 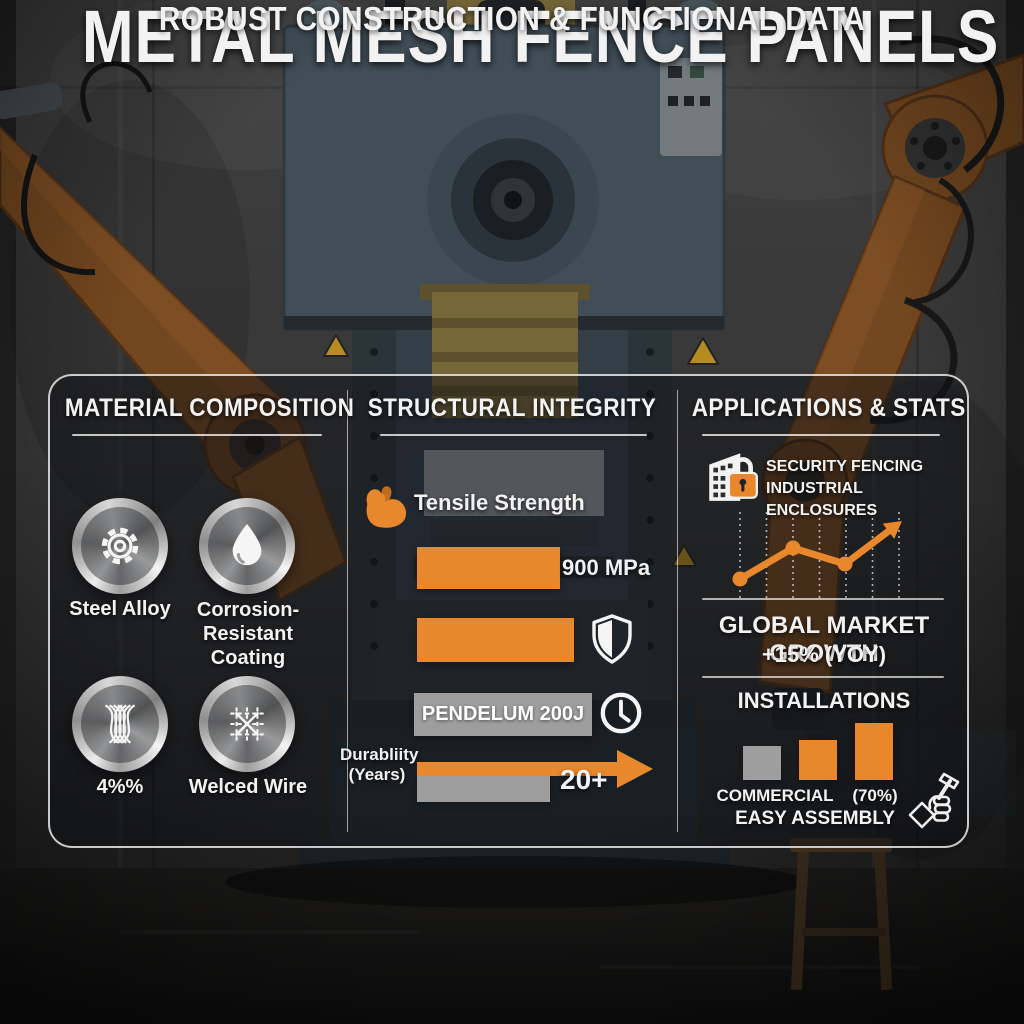 I want to click on security-line1: SECURITY FENCING, so click(x=845, y=466).